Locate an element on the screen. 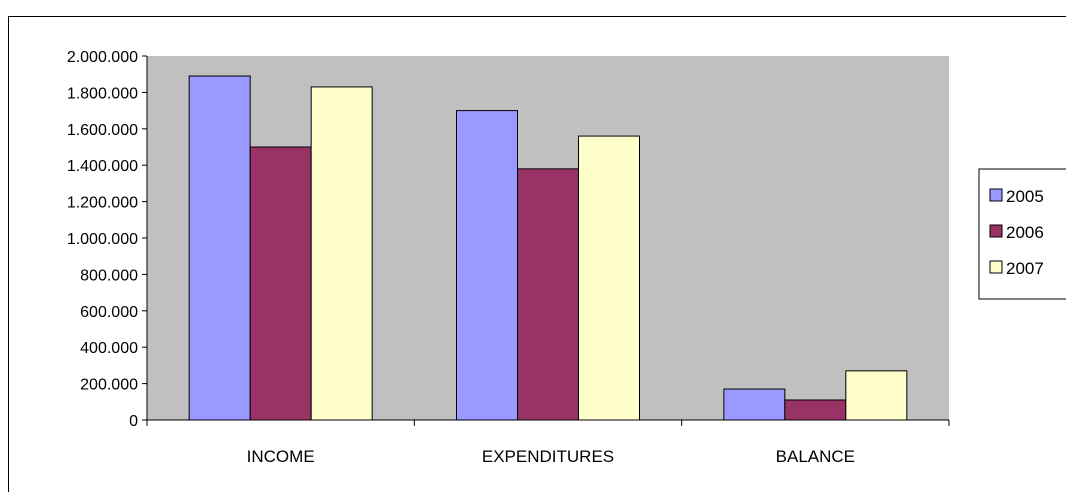 Image resolution: width=1066 pixels, height=493 pixels. legend-label: 2007 is located at coordinates (1025, 268).